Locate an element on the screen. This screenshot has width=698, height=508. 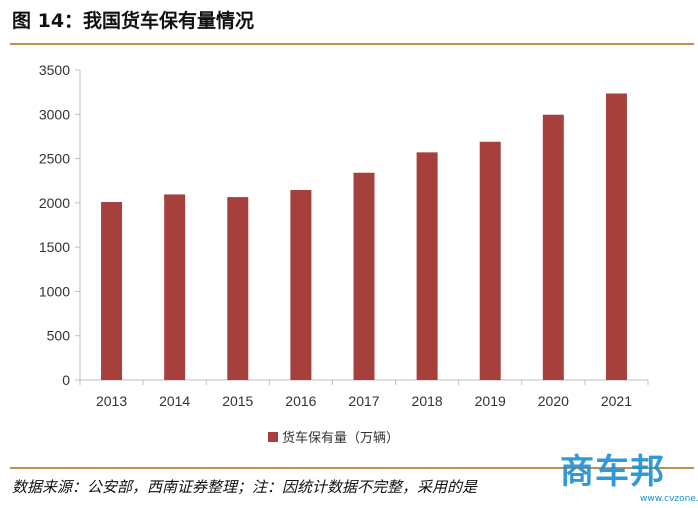
chart-title: 图 14：我国货车保有量情况 is located at coordinates (133, 21).